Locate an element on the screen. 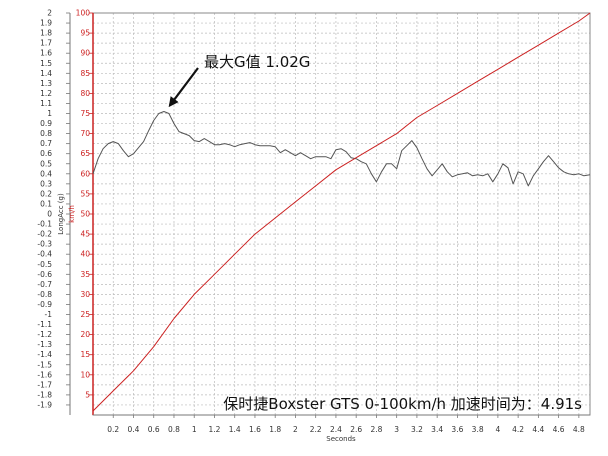  x-tick-label: 0.8 is located at coordinates (174, 429).